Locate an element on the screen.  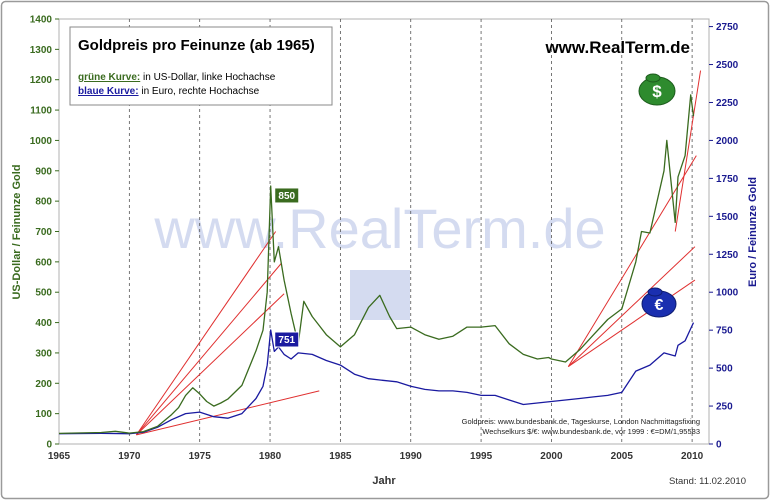
y-right-tick-label: 1750 is located at coordinates (727, 179).